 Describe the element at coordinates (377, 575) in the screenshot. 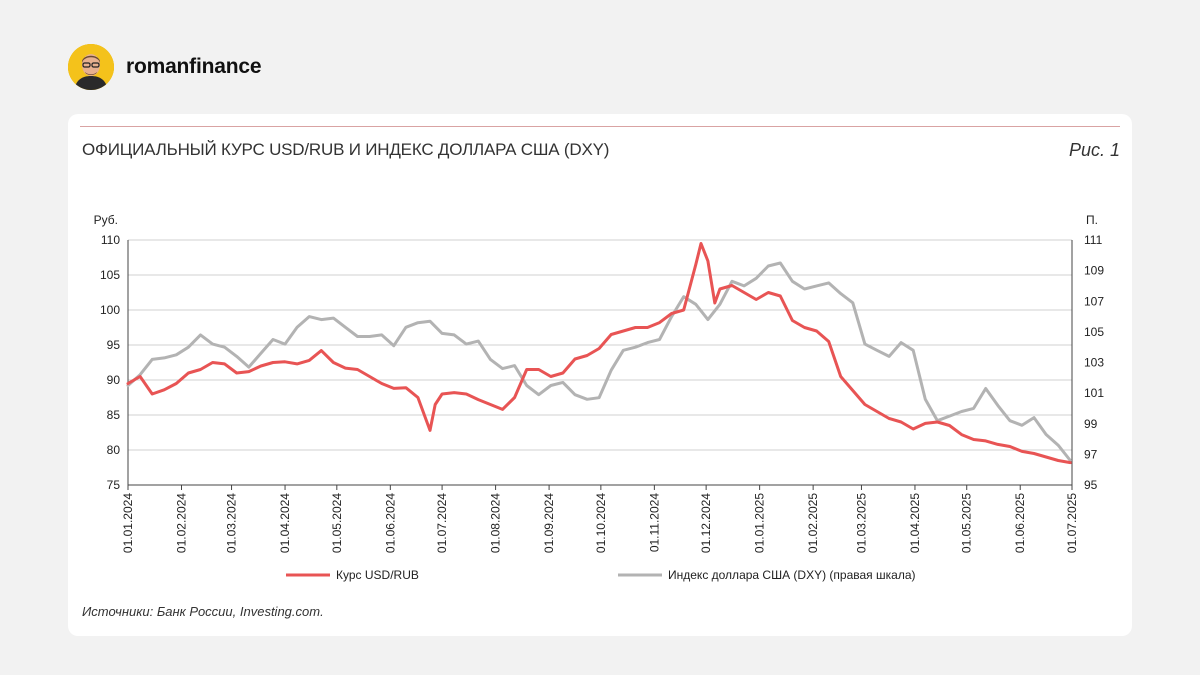

I see `legend-usdrub-label: Курс USD/RUB` at that location.